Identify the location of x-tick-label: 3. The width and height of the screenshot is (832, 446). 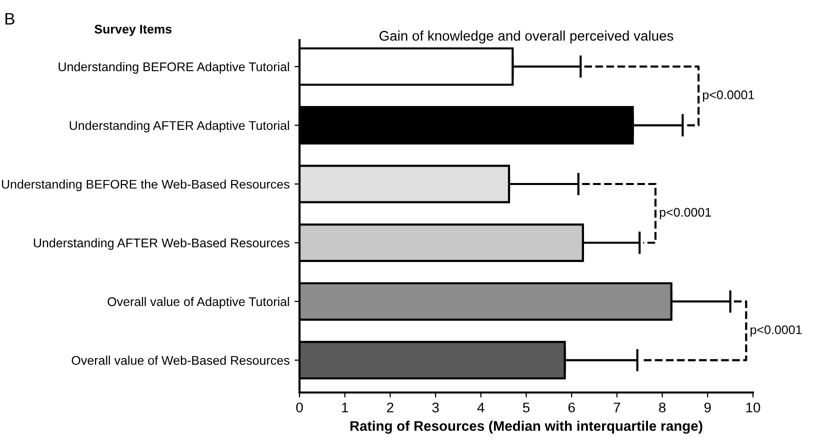
(435, 407).